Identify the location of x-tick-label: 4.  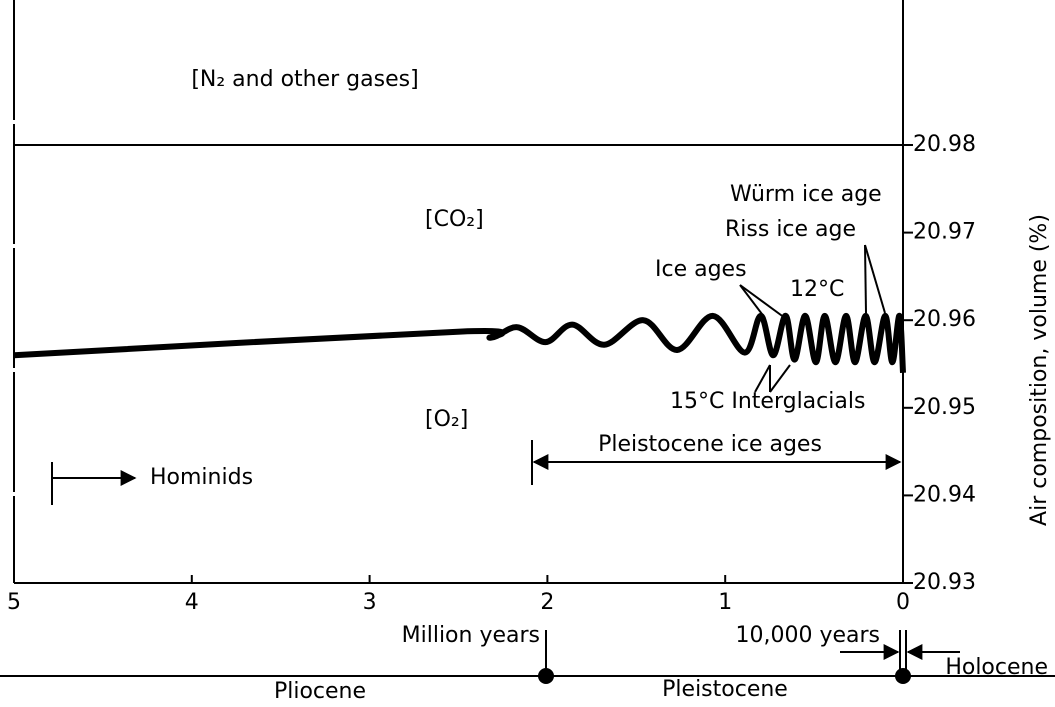
(192, 602).